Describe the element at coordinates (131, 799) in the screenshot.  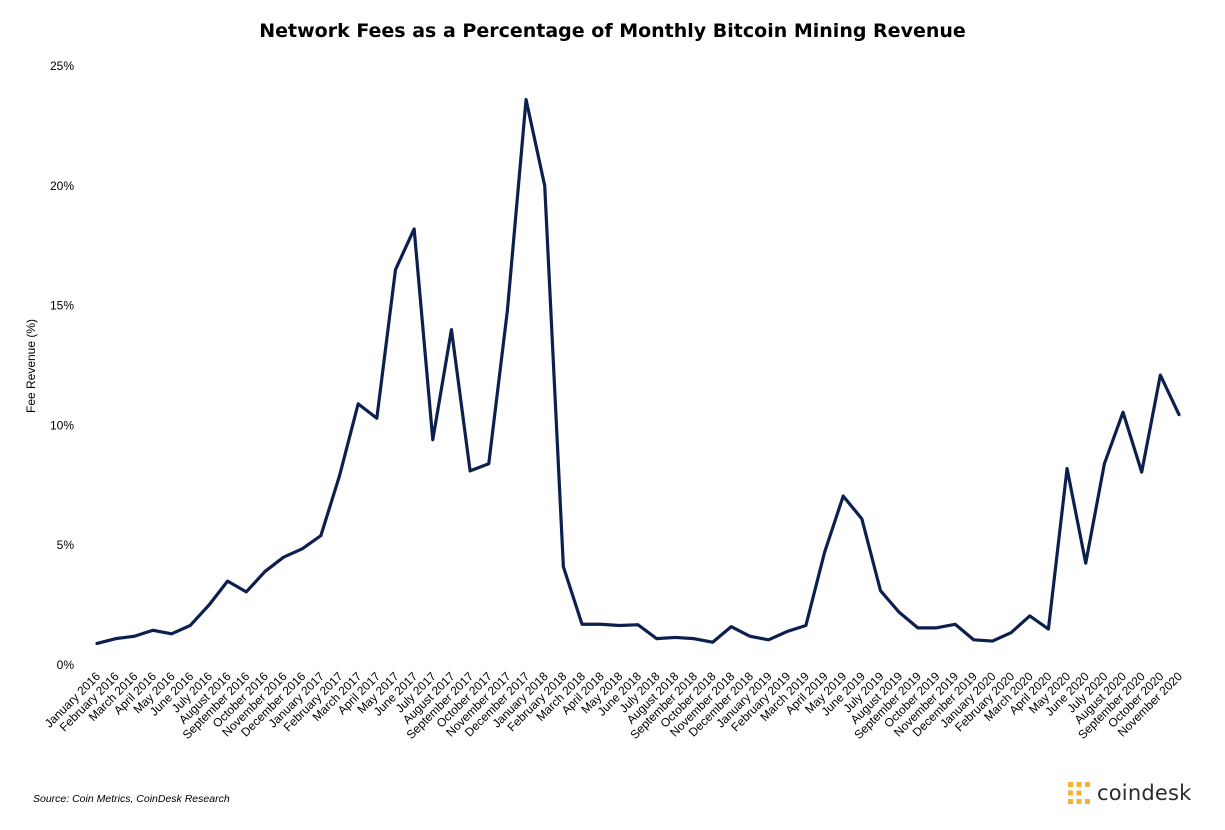
I see `source-note: Source: Coin Metrics, CoinDesk Research` at that location.